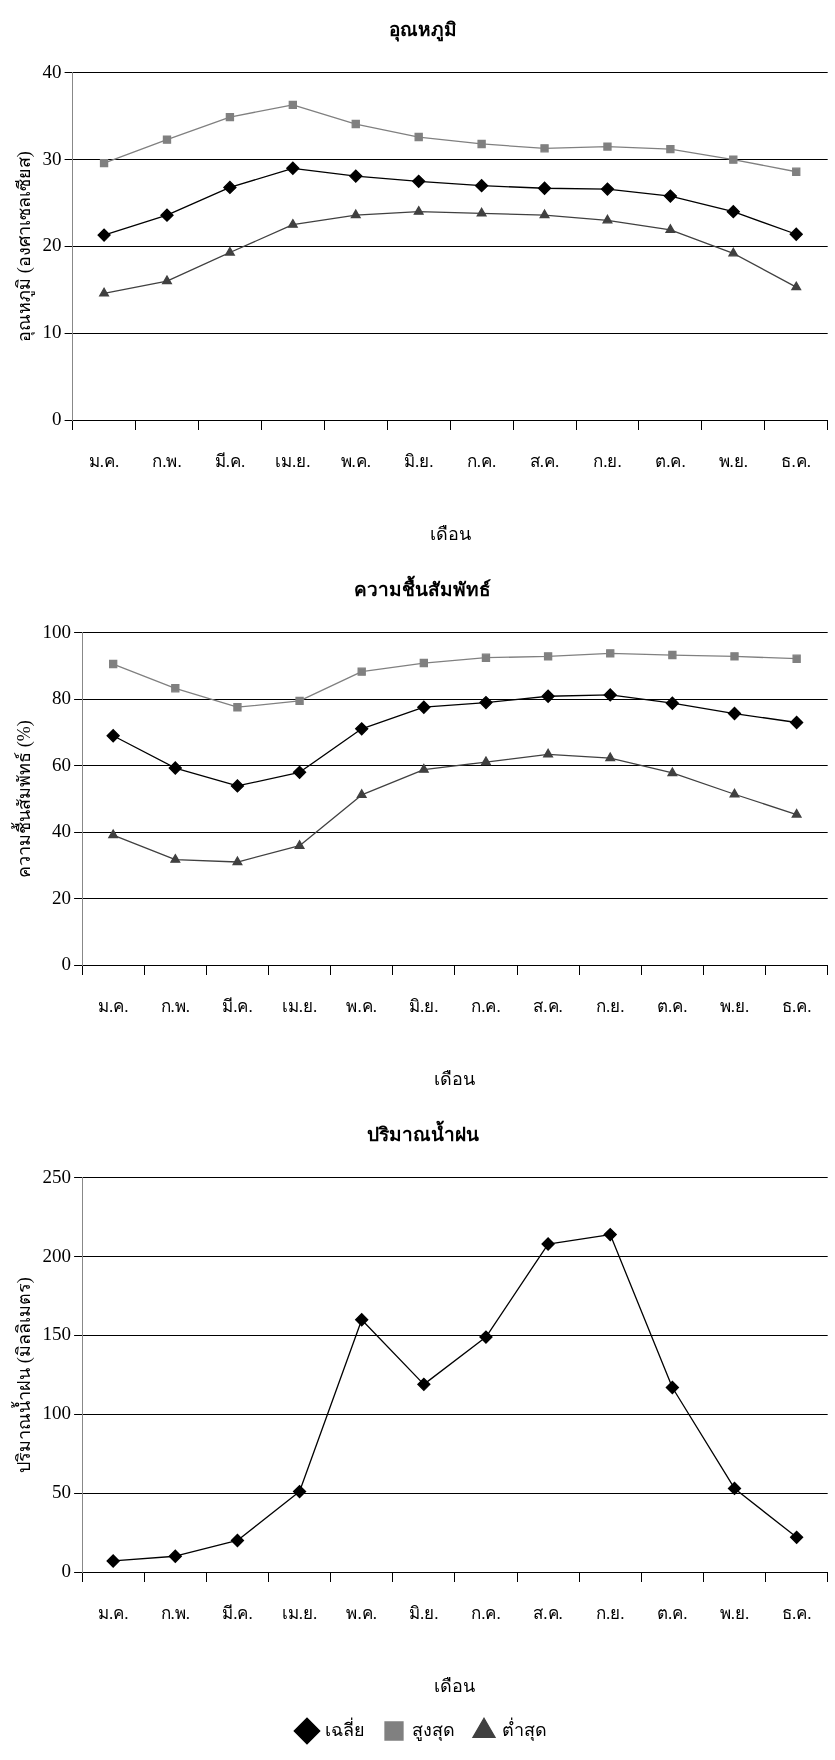  I want to click on y-axis-title: อุณหภูมิ (องศาเซลเซียส), so click(24, 246).